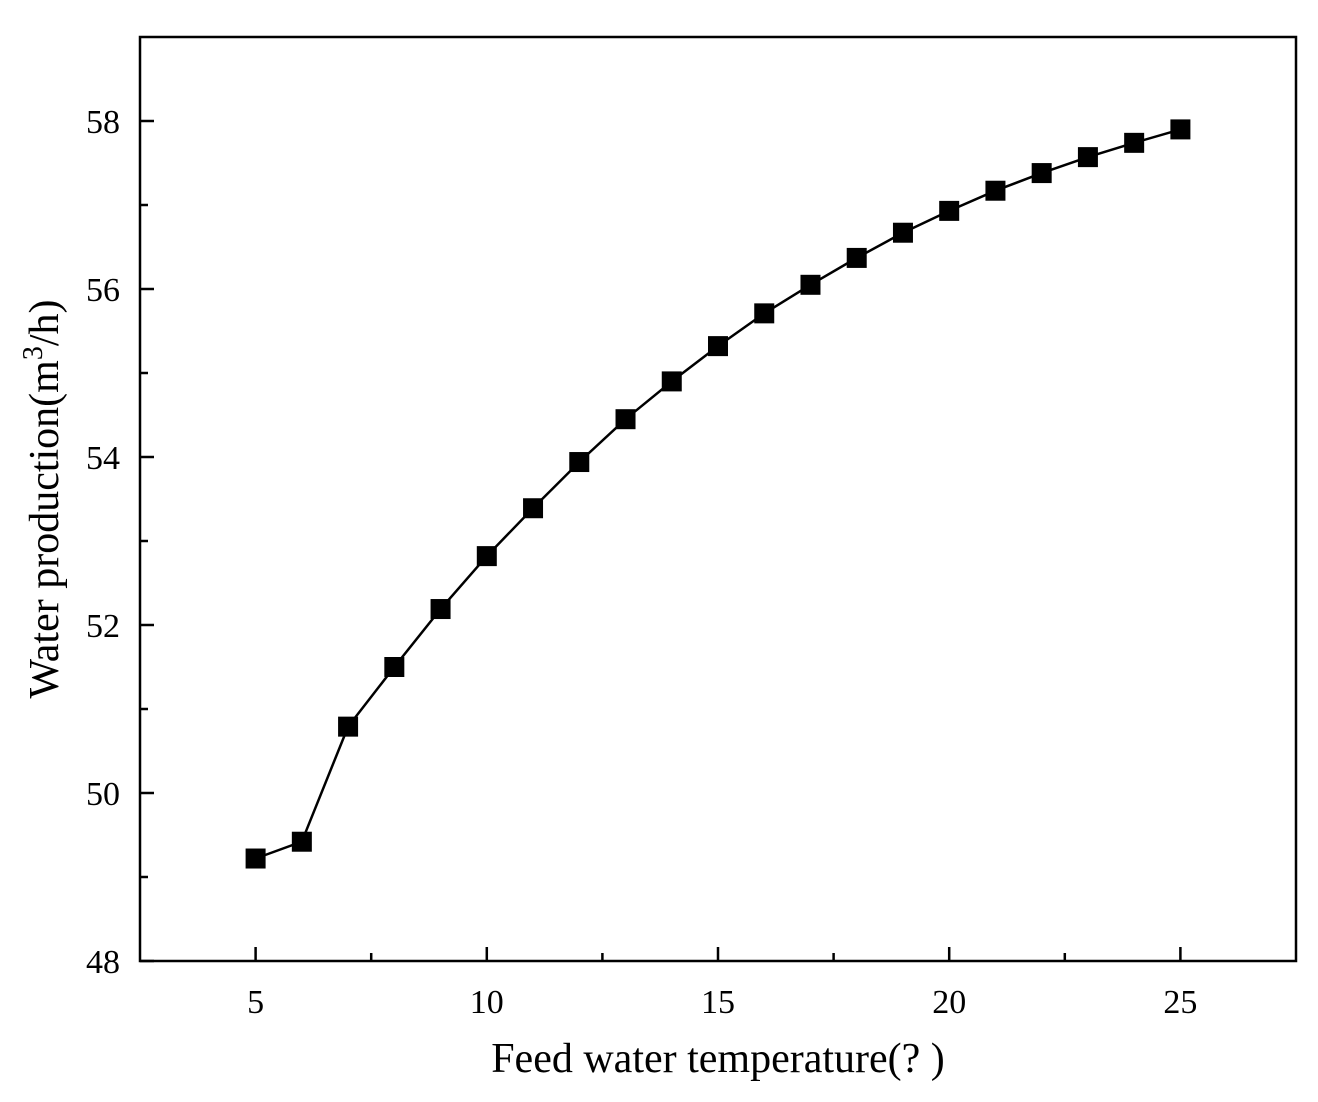 Image resolution: width=1318 pixels, height=1102 pixels. I want to click on y-tick-label: 48, so click(103, 962).